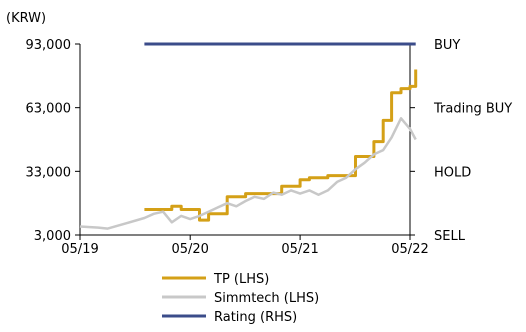 The height and width of the screenshot is (332, 526). I want to click on legend-label: Rating (RHS), so click(255, 317).